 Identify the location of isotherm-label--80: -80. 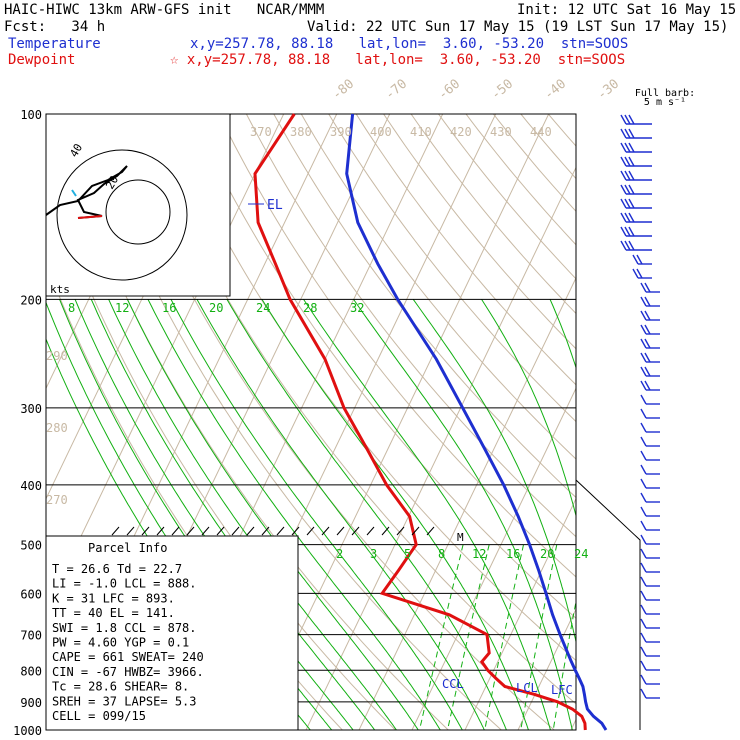
(344, 89).